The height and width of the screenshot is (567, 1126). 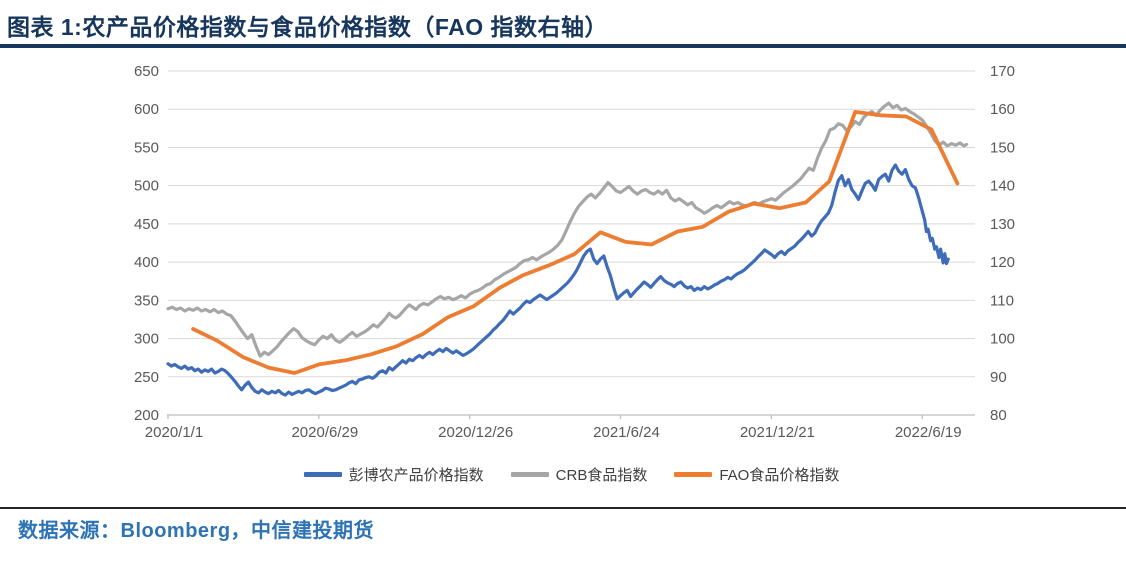 What do you see at coordinates (146, 224) in the screenshot?
I see `left-axis-tick-label: 450` at bounding box center [146, 224].